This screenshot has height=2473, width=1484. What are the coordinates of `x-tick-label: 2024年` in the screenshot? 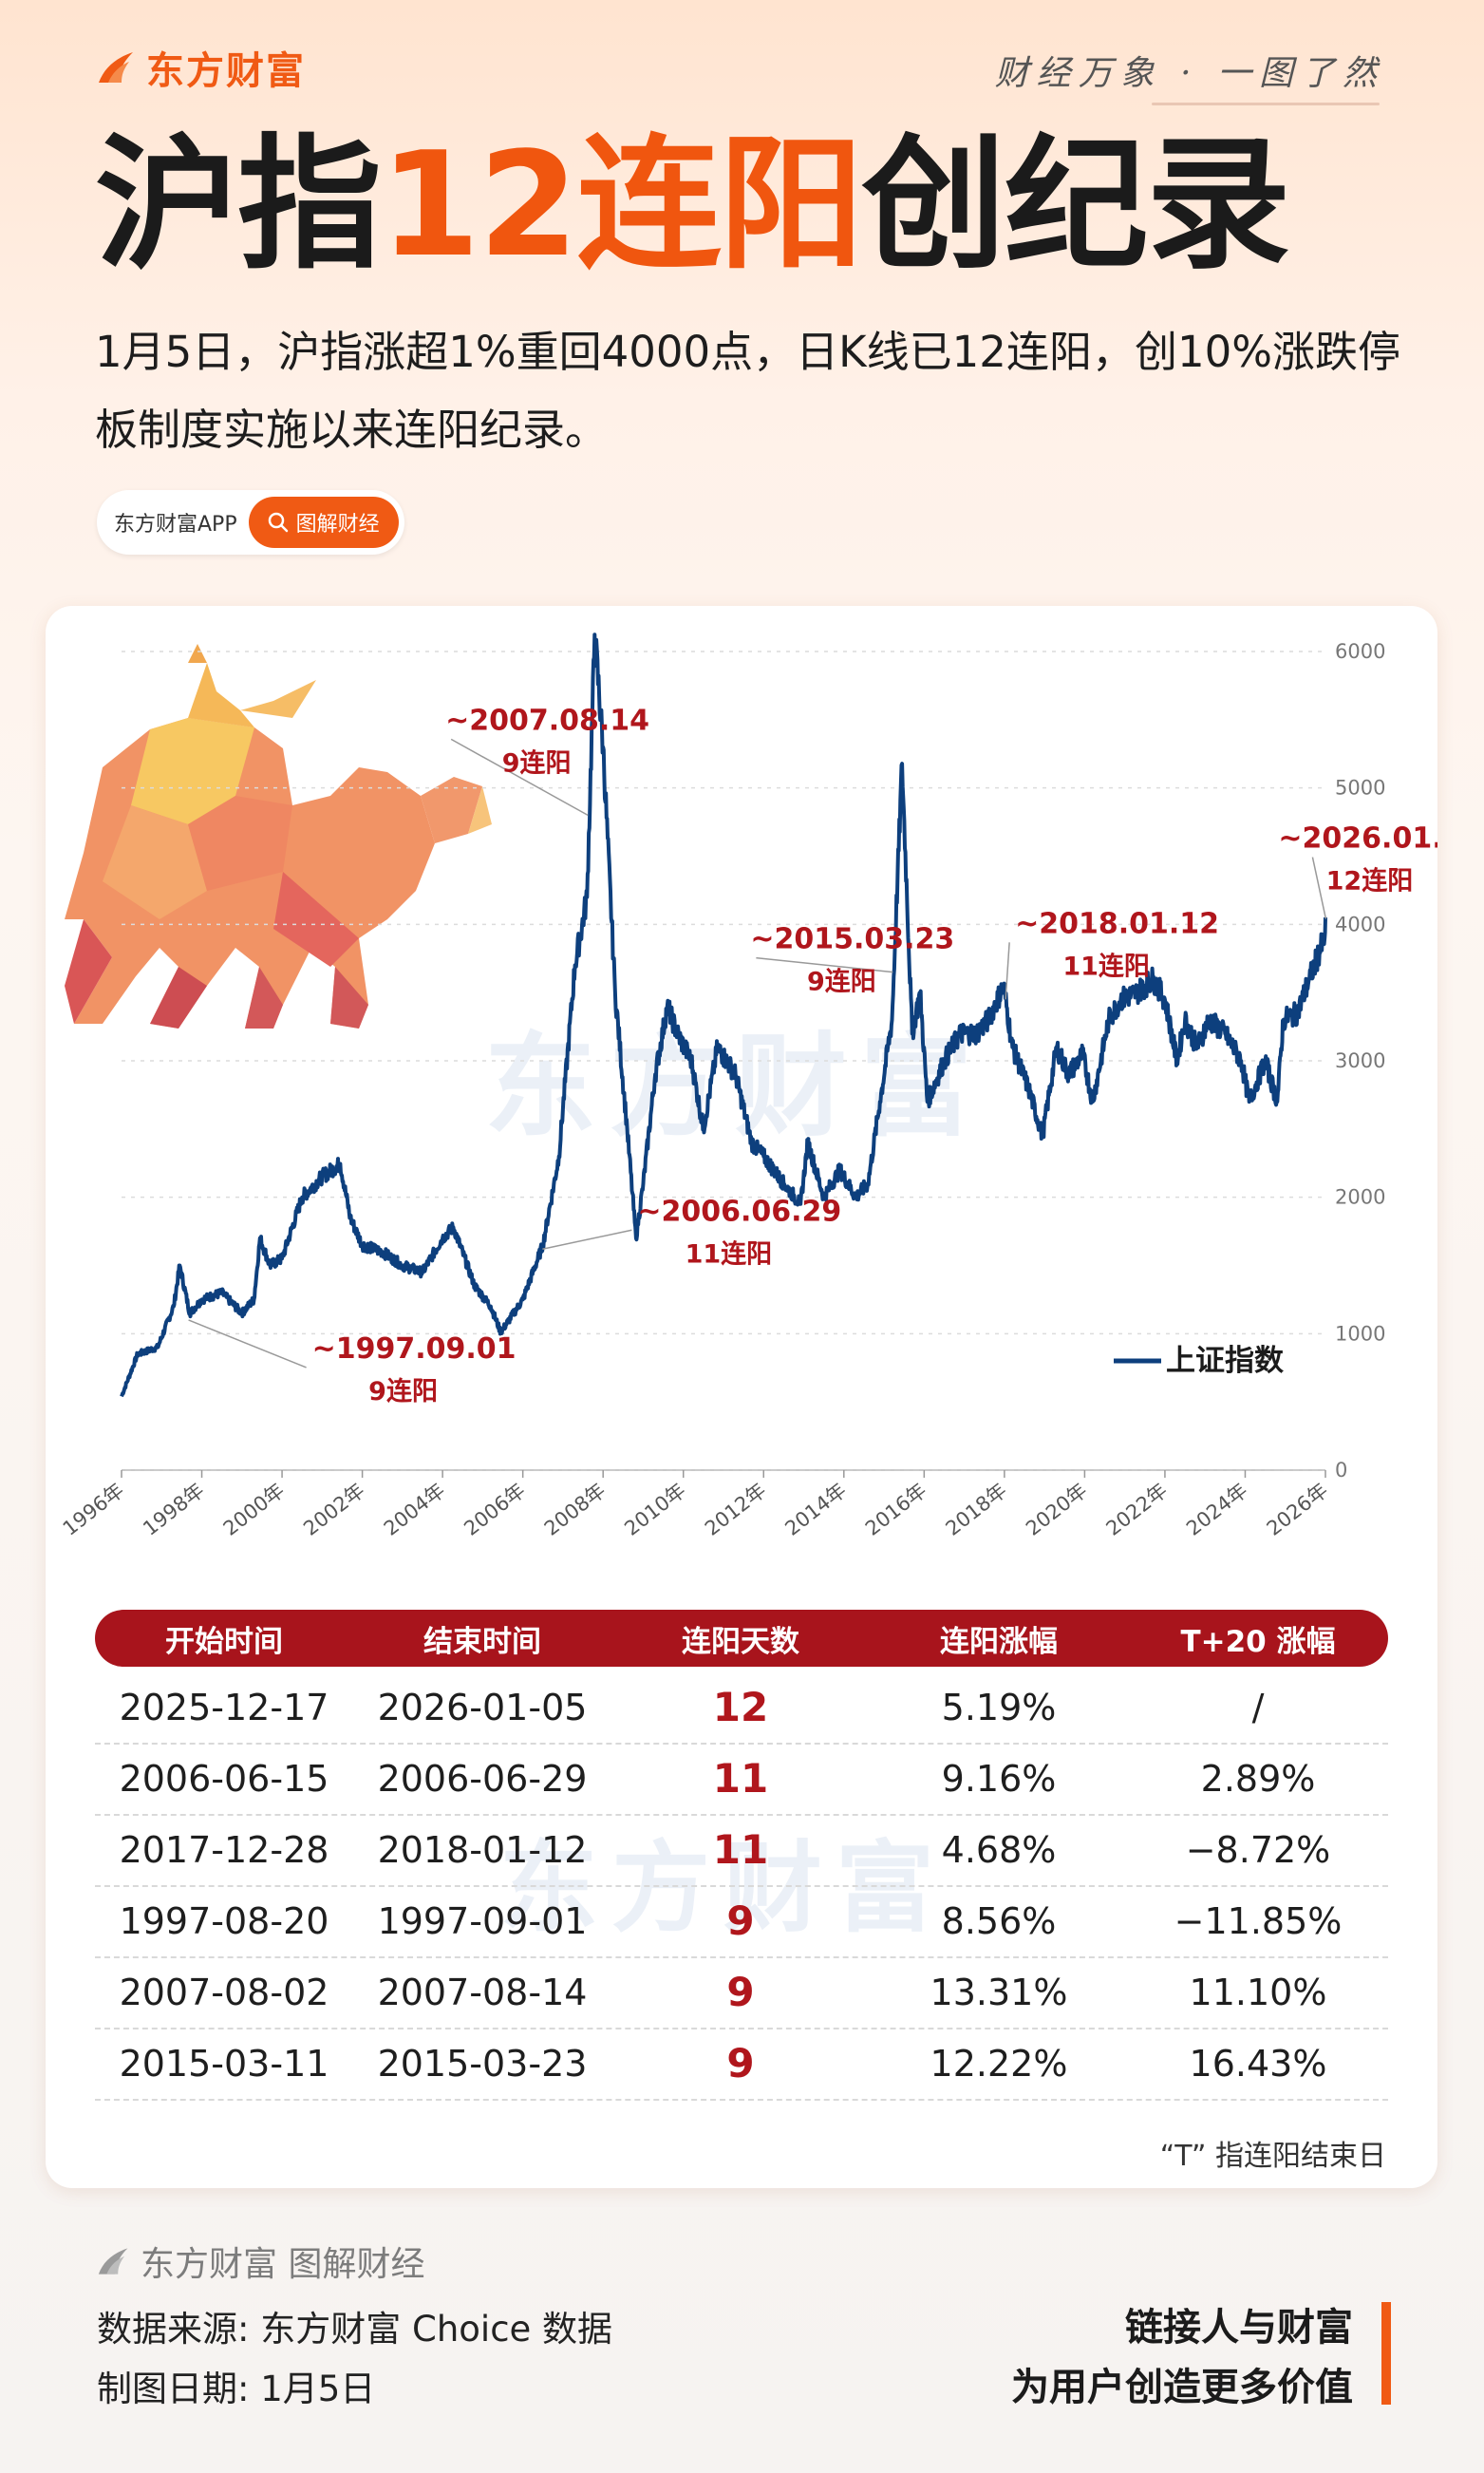 It's located at (1217, 1509).